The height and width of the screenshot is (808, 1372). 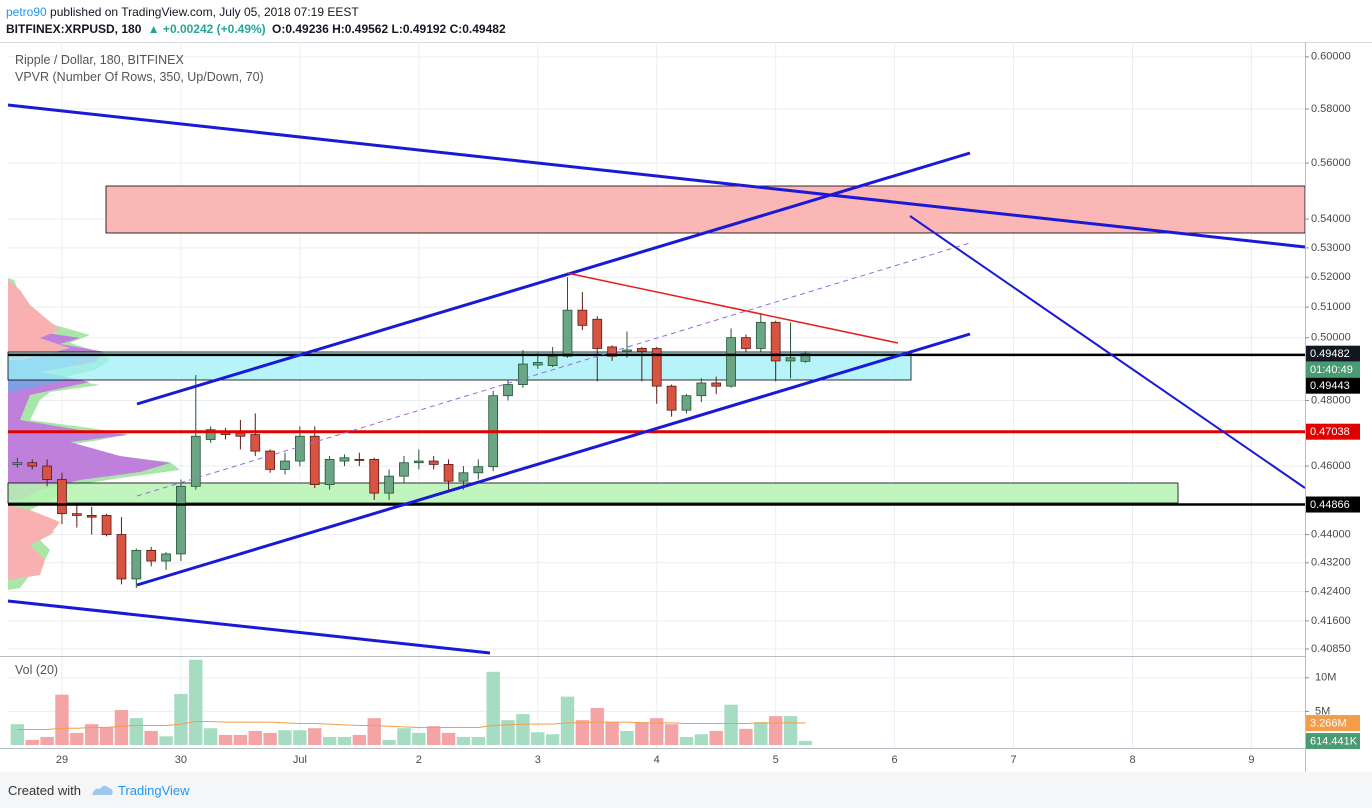 I want to click on y-tick-label: 0.58000, so click(x=1331, y=109).